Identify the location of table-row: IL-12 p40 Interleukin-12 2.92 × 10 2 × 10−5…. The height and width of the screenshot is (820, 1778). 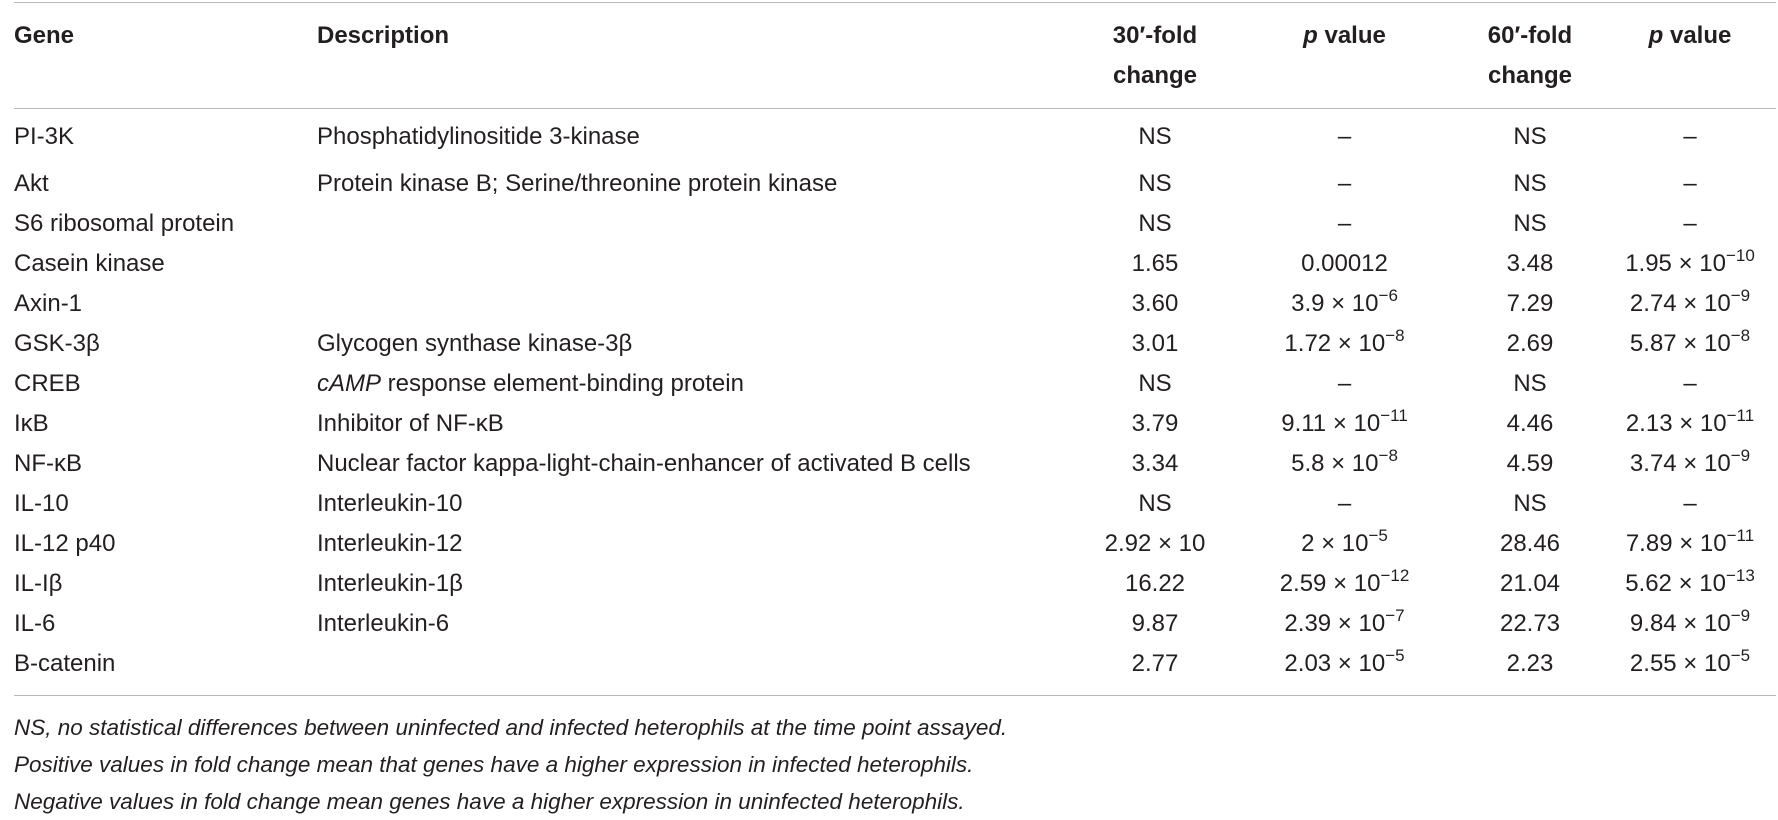
(895, 544).